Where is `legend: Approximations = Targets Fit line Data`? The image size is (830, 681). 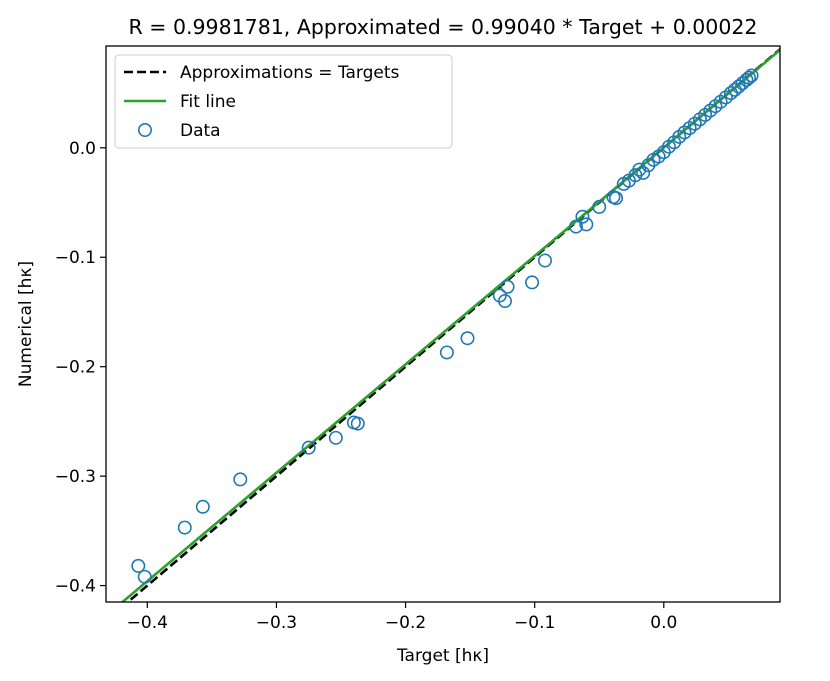
legend: Approximations = Targets Fit line Data is located at coordinates (283, 101).